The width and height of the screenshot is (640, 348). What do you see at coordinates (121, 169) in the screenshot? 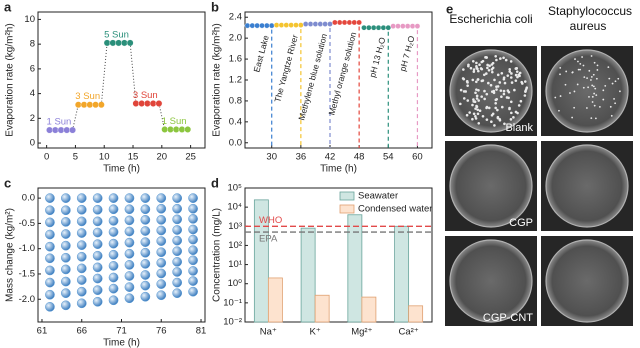
I see `x-axis-title: Time (h)` at bounding box center [121, 169].